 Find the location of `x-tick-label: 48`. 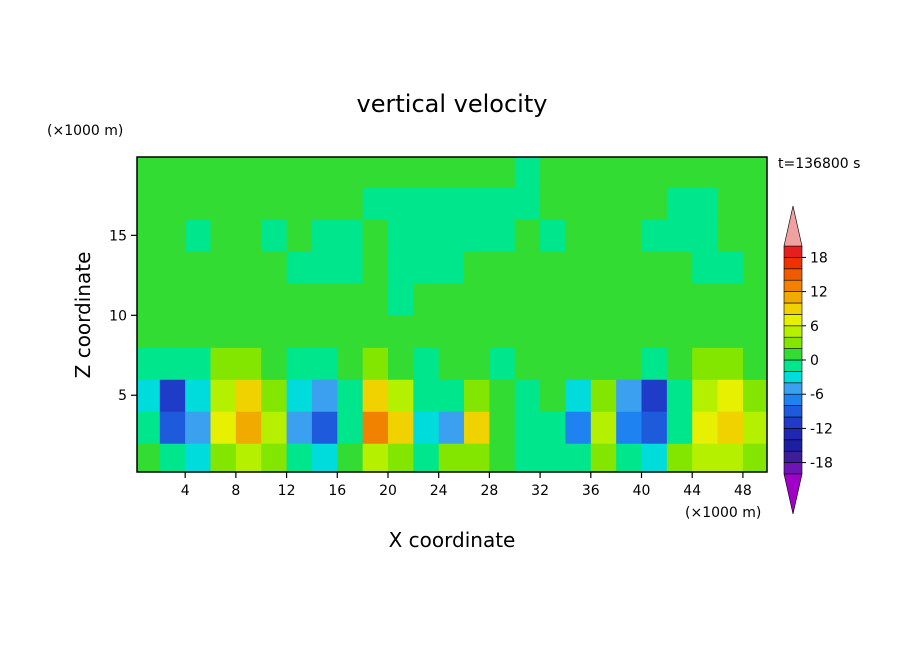

x-tick-label: 48 is located at coordinates (743, 491).